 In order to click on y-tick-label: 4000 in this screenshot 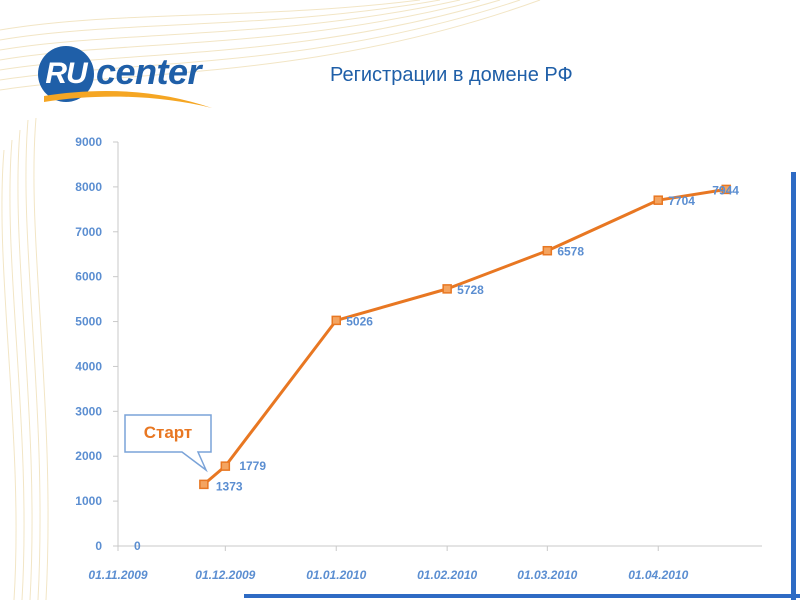, I will do `click(88, 366)`.